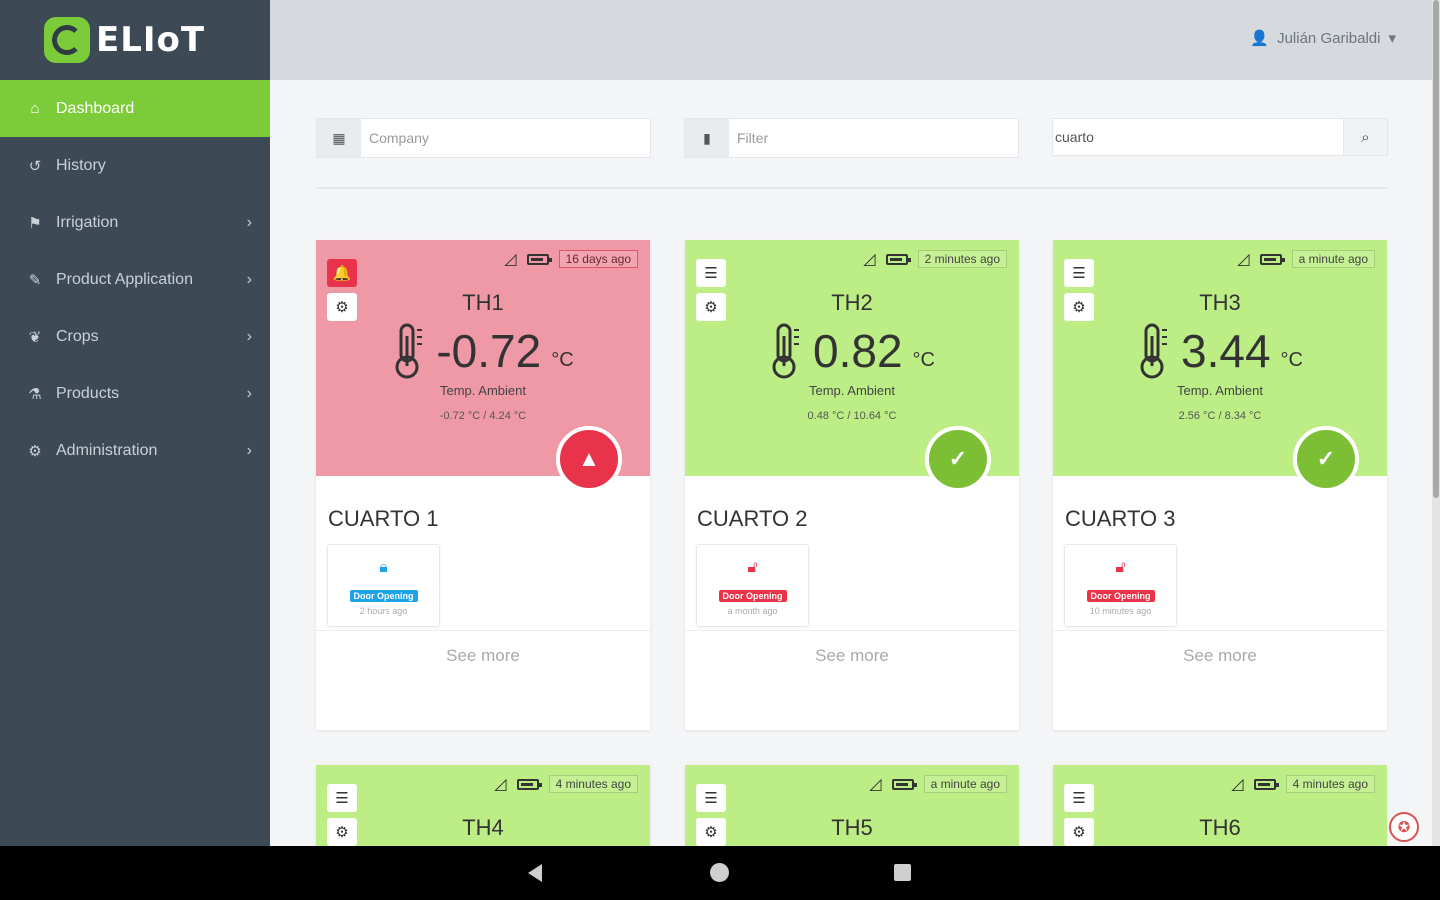 The height and width of the screenshot is (900, 1440). I want to click on reading-label: Temp. Ambient, so click(1220, 390).